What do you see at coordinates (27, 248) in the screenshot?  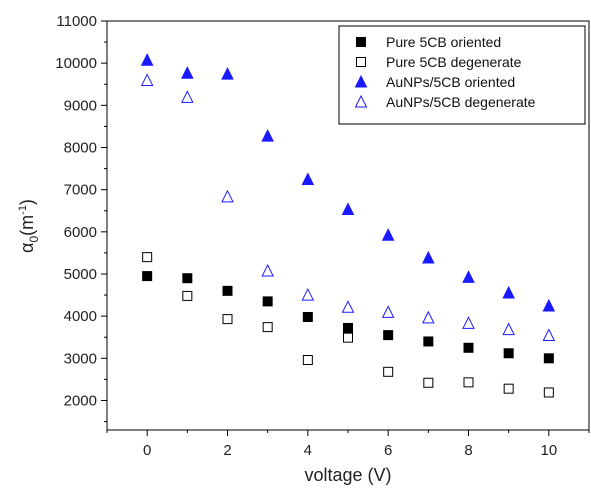 I see `y-axis-title-symbol: α` at bounding box center [27, 248].